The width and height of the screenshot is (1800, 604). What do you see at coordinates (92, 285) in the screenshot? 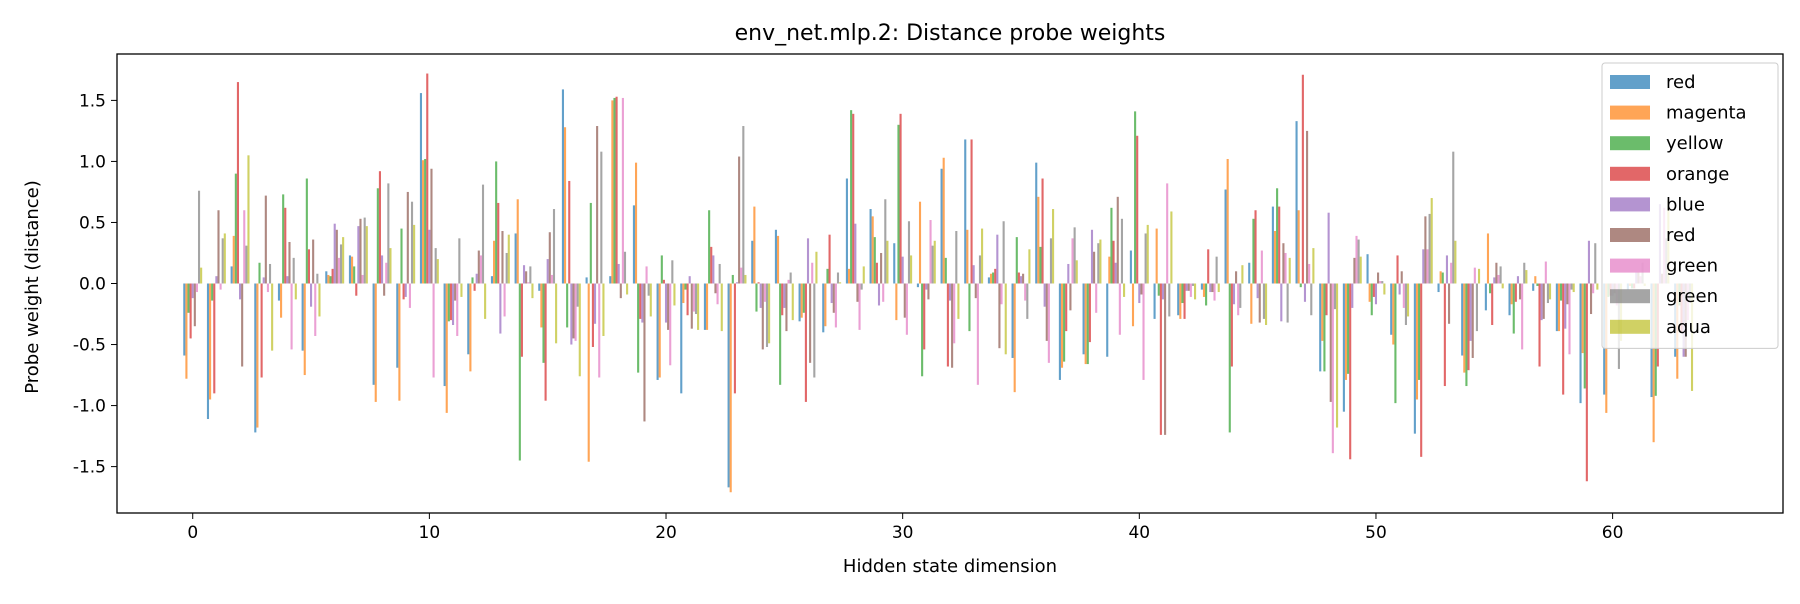
I see `y-tick-label: 0.0` at bounding box center [92, 285].